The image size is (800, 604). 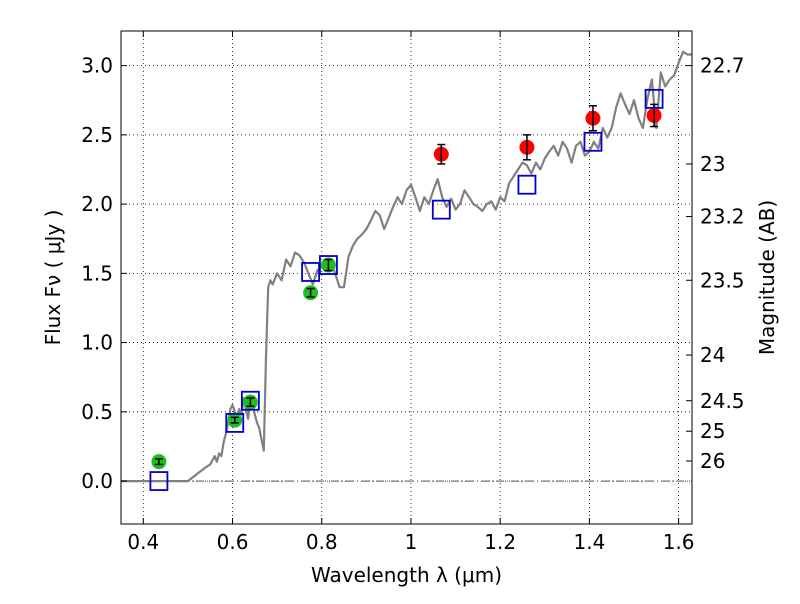 I want to click on magnitude-tick-label: 25, so click(x=712, y=431).